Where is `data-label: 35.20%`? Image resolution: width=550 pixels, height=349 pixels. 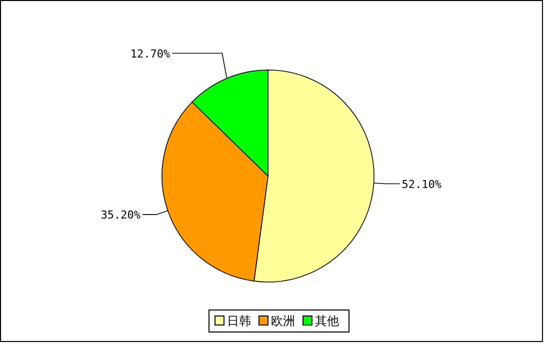
data-label: 35.20% is located at coordinates (120, 215).